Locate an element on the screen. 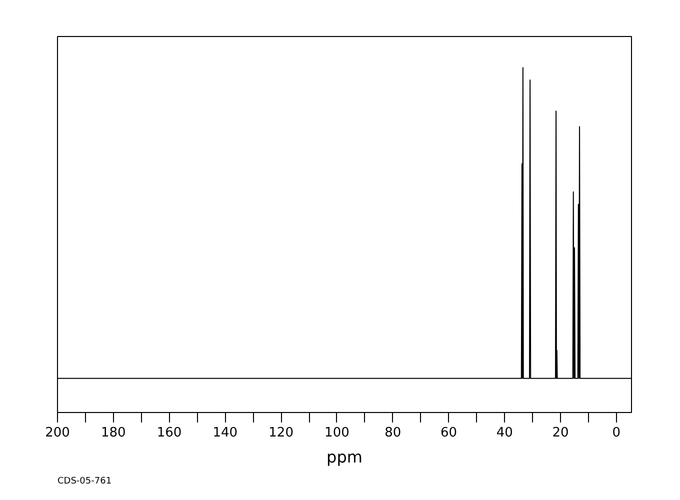  x-tick-label: 180 is located at coordinates (113, 433).